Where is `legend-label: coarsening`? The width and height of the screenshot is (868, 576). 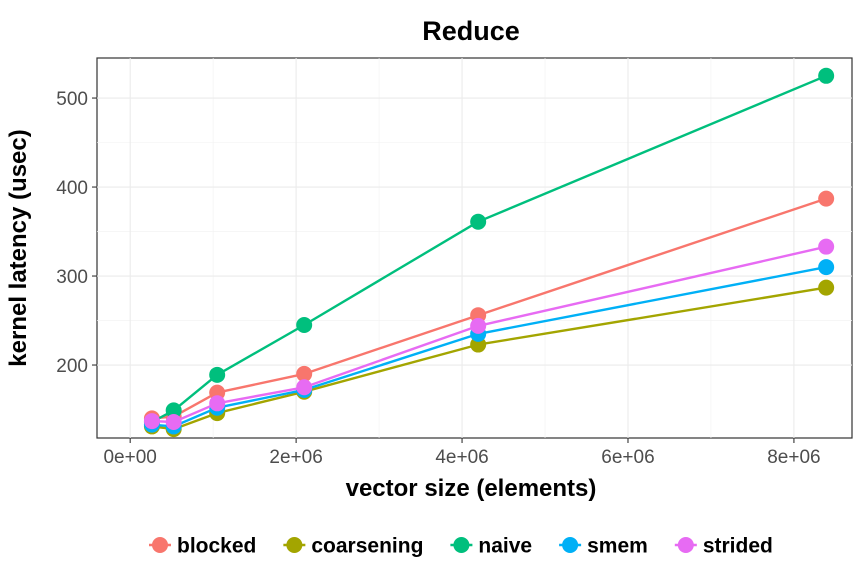
legend-label: coarsening is located at coordinates (367, 546).